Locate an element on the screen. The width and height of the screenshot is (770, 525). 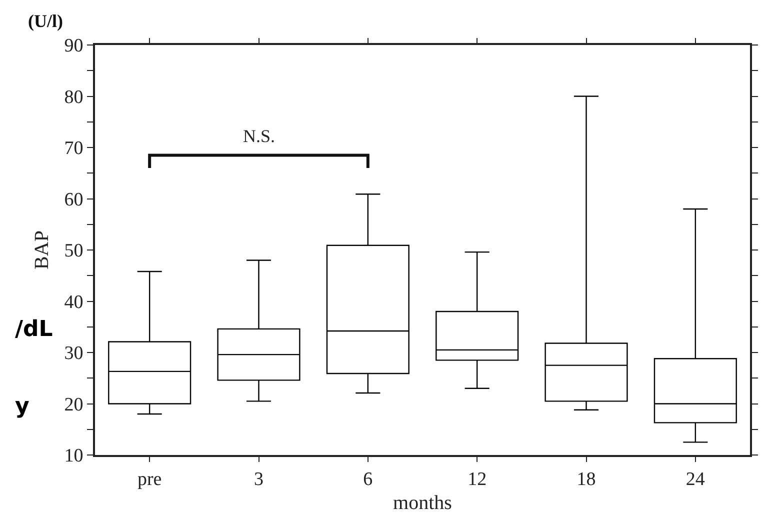
x-tick-label: 6 is located at coordinates (368, 479).